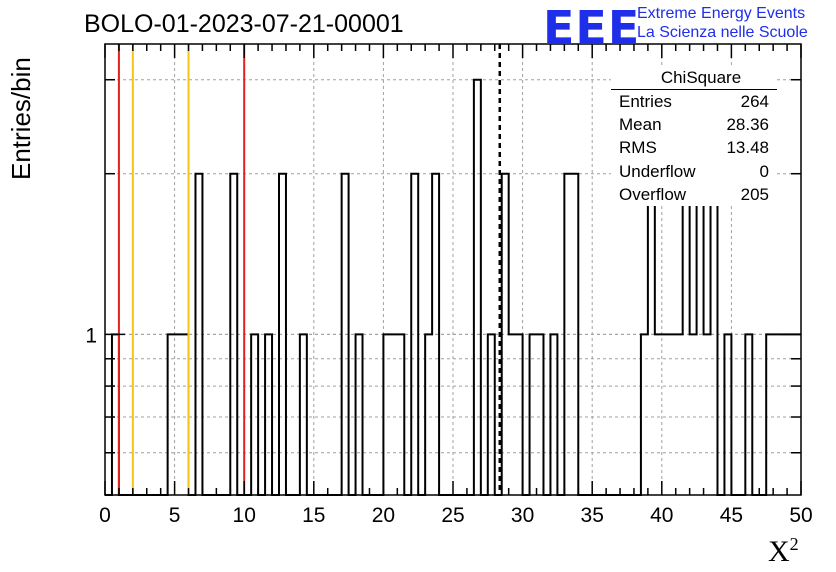 This screenshot has width=836, height=572. I want to click on x-tick-label: 10, so click(244, 515).